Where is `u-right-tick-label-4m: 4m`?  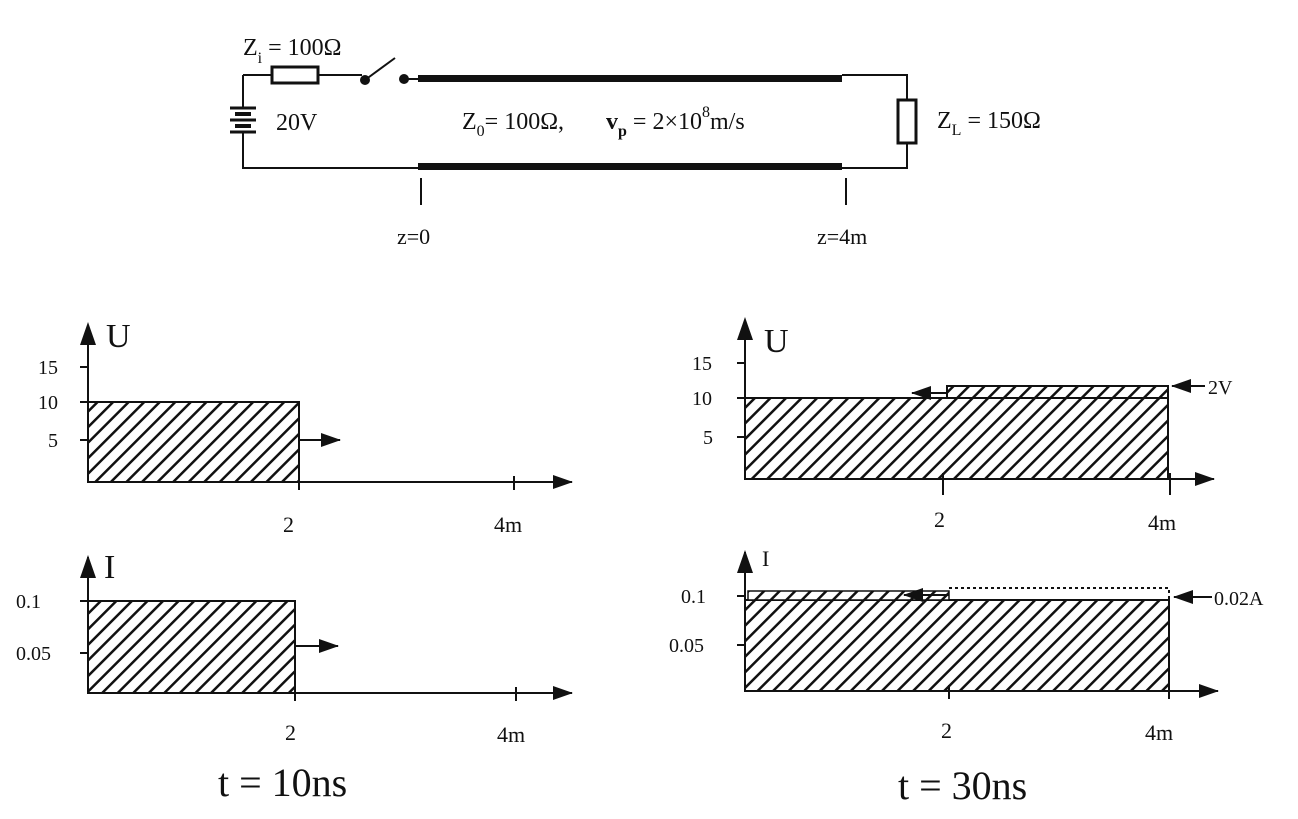
u-right-tick-label-4m: 4m is located at coordinates (1162, 522).